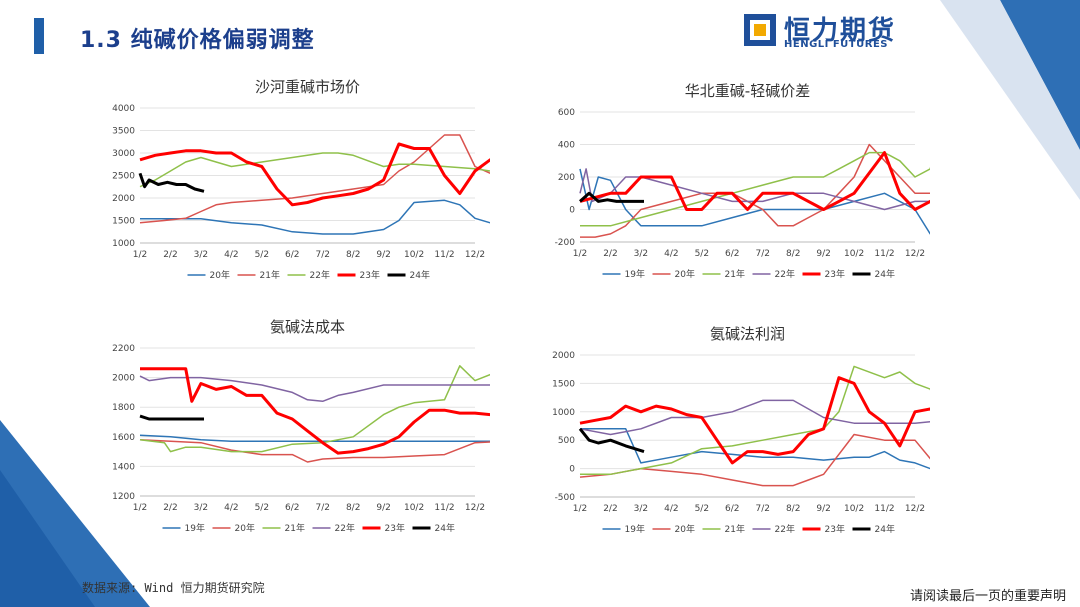 This screenshot has height=607, width=1080. I want to click on chart-title: 氨碱法成本, so click(307, 327).